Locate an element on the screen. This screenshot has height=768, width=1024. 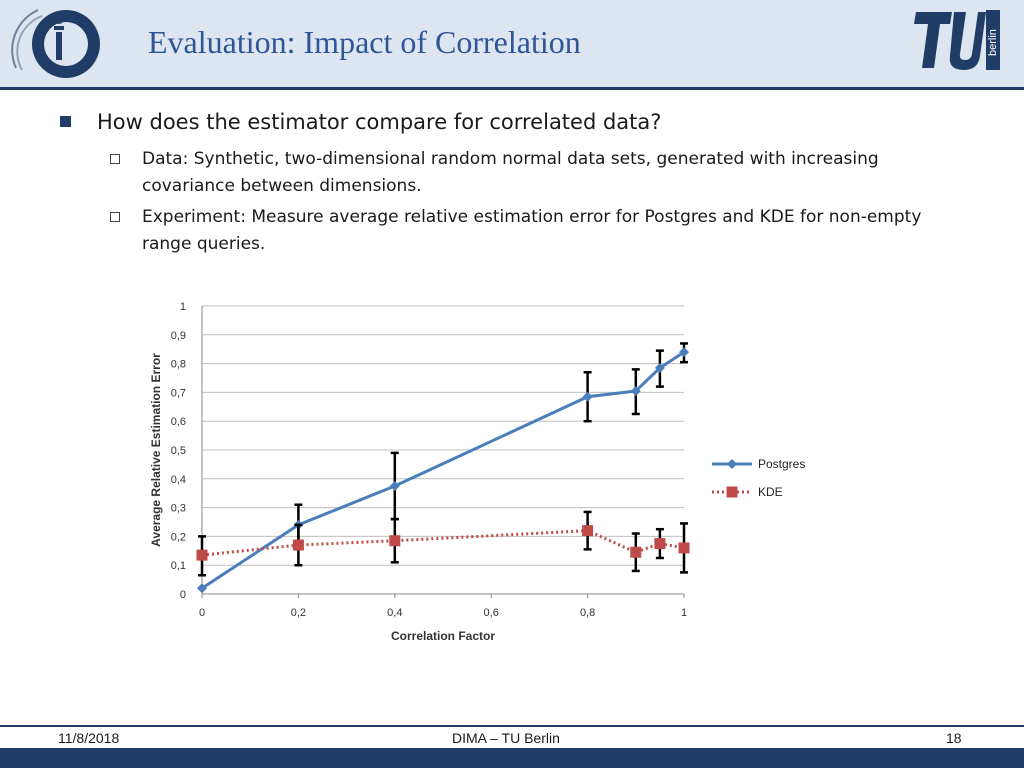
page-number: 18 is located at coordinates (954, 738).